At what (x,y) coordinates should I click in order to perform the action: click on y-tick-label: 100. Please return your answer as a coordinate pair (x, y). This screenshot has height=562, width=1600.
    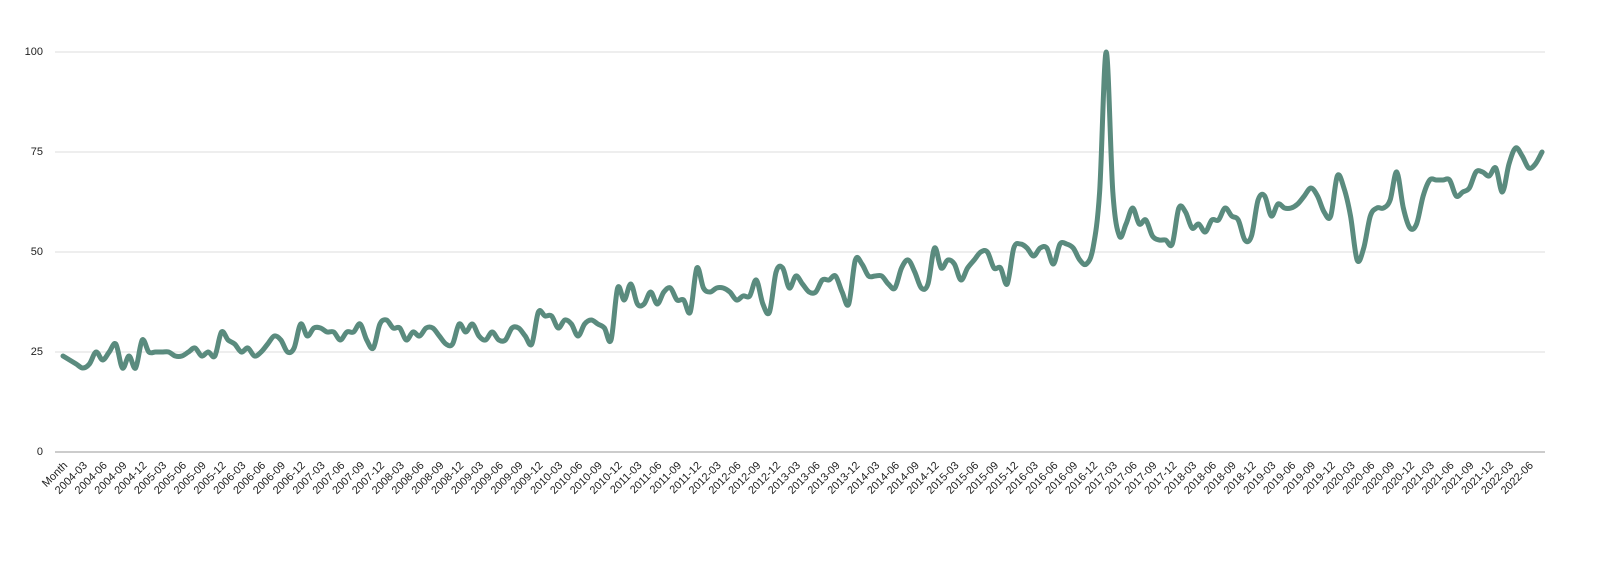
    Looking at the image, I should click on (34, 52).